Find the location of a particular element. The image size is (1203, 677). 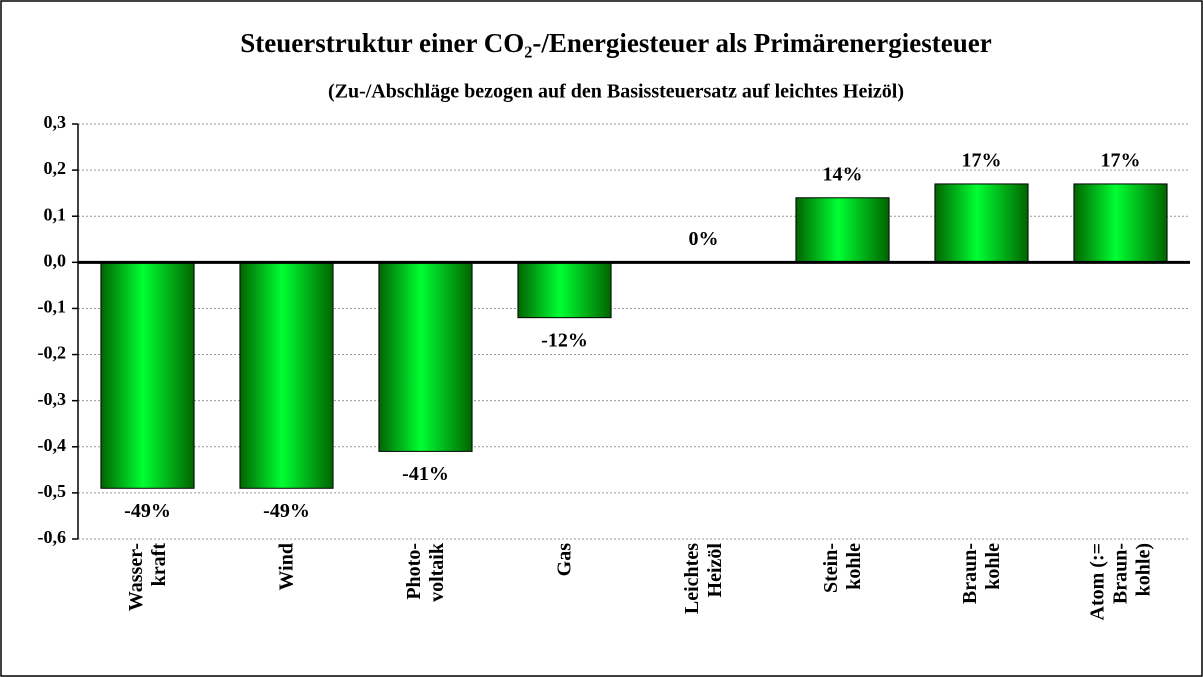

x-tick-label: Braun- kohle is located at coordinates (981, 574).